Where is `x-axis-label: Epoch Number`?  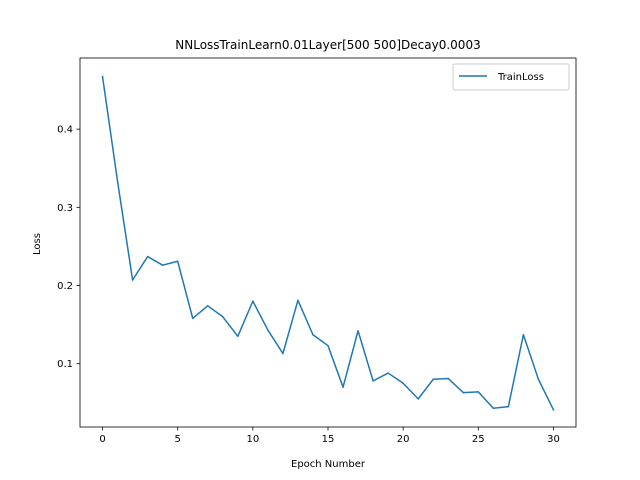
x-axis-label: Epoch Number is located at coordinates (328, 464).